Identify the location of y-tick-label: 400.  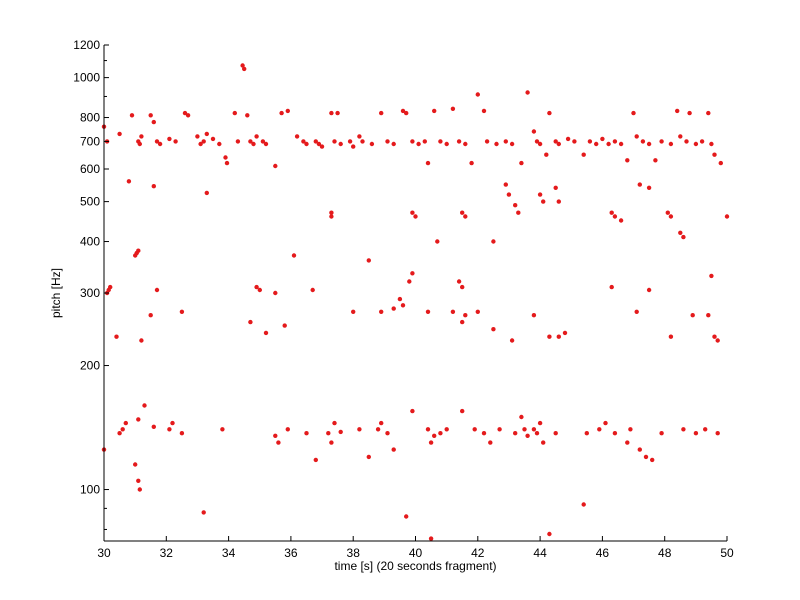
(90, 242).